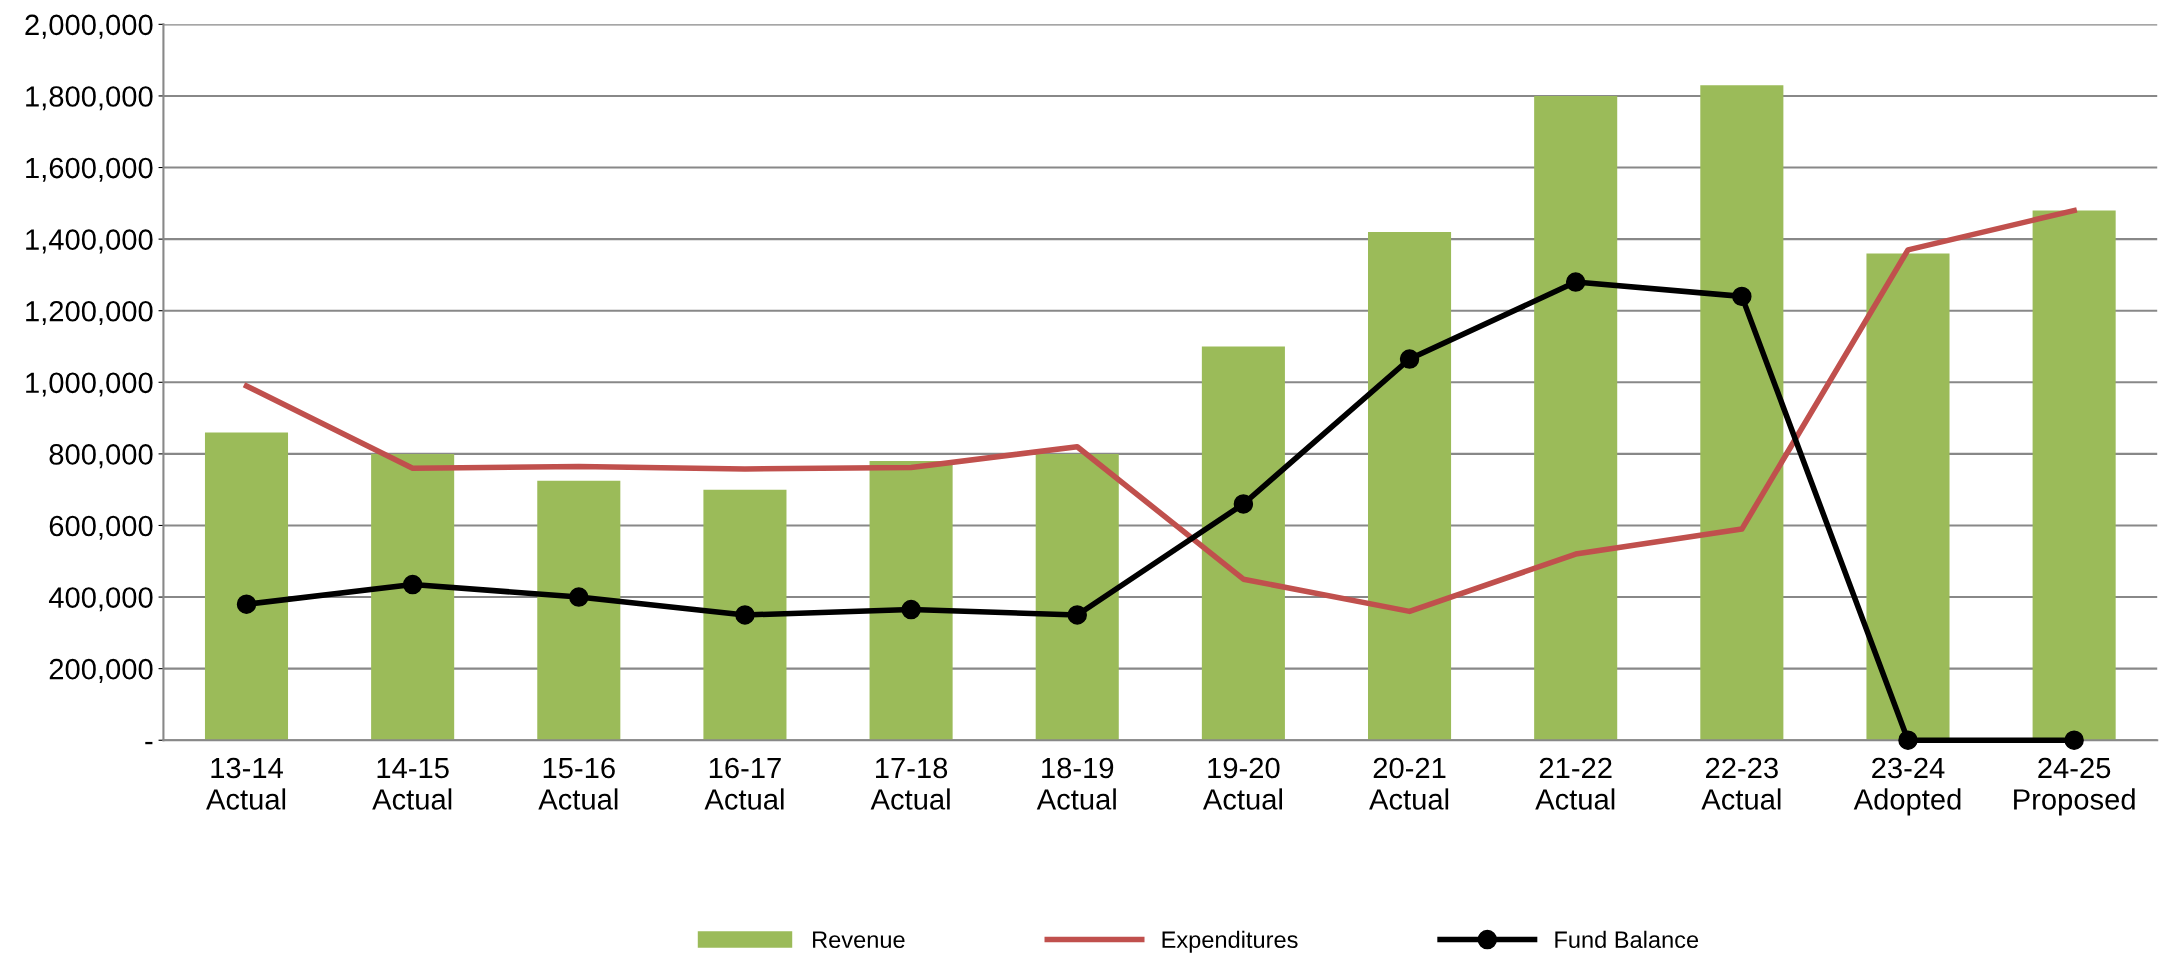  What do you see at coordinates (1076, 783) in the screenshot?
I see `x-tick-label: 18-19 Actual` at bounding box center [1076, 783].